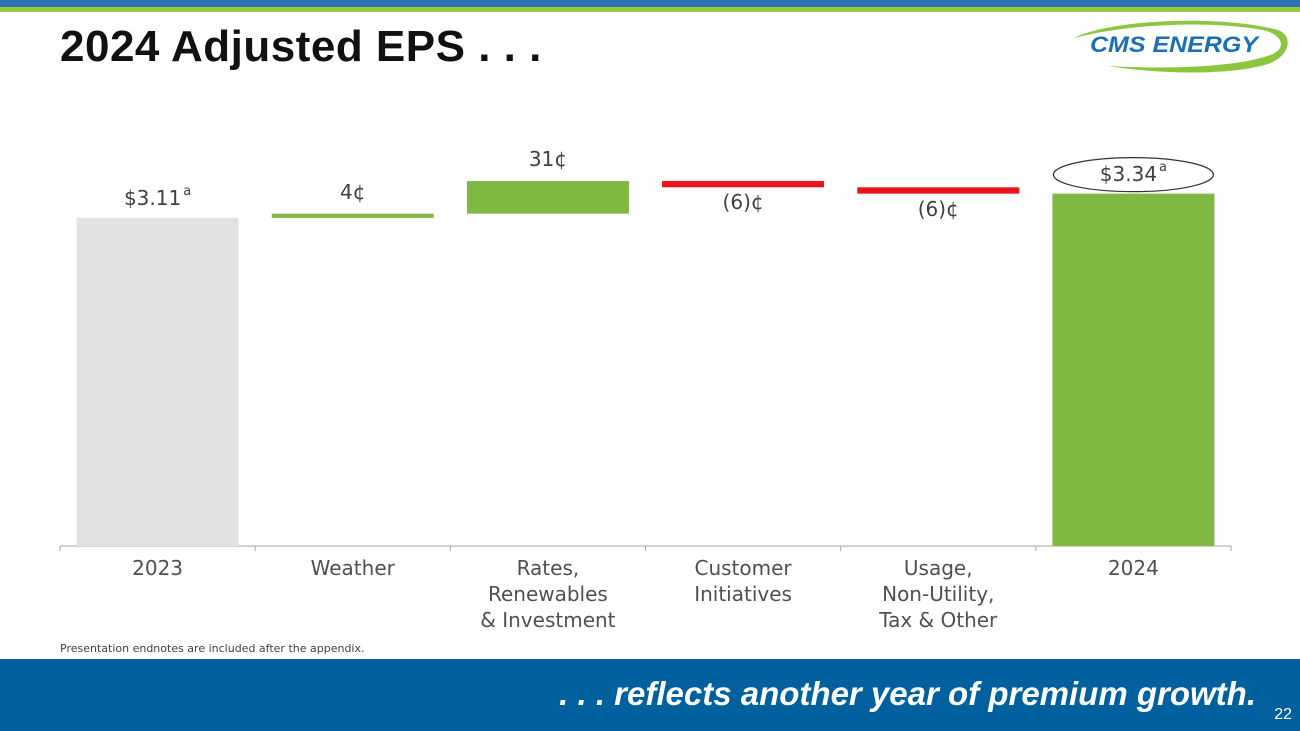 This screenshot has height=731, width=1300. What do you see at coordinates (743, 581) in the screenshot?
I see `category-label-3: Customer Initiatives` at bounding box center [743, 581].